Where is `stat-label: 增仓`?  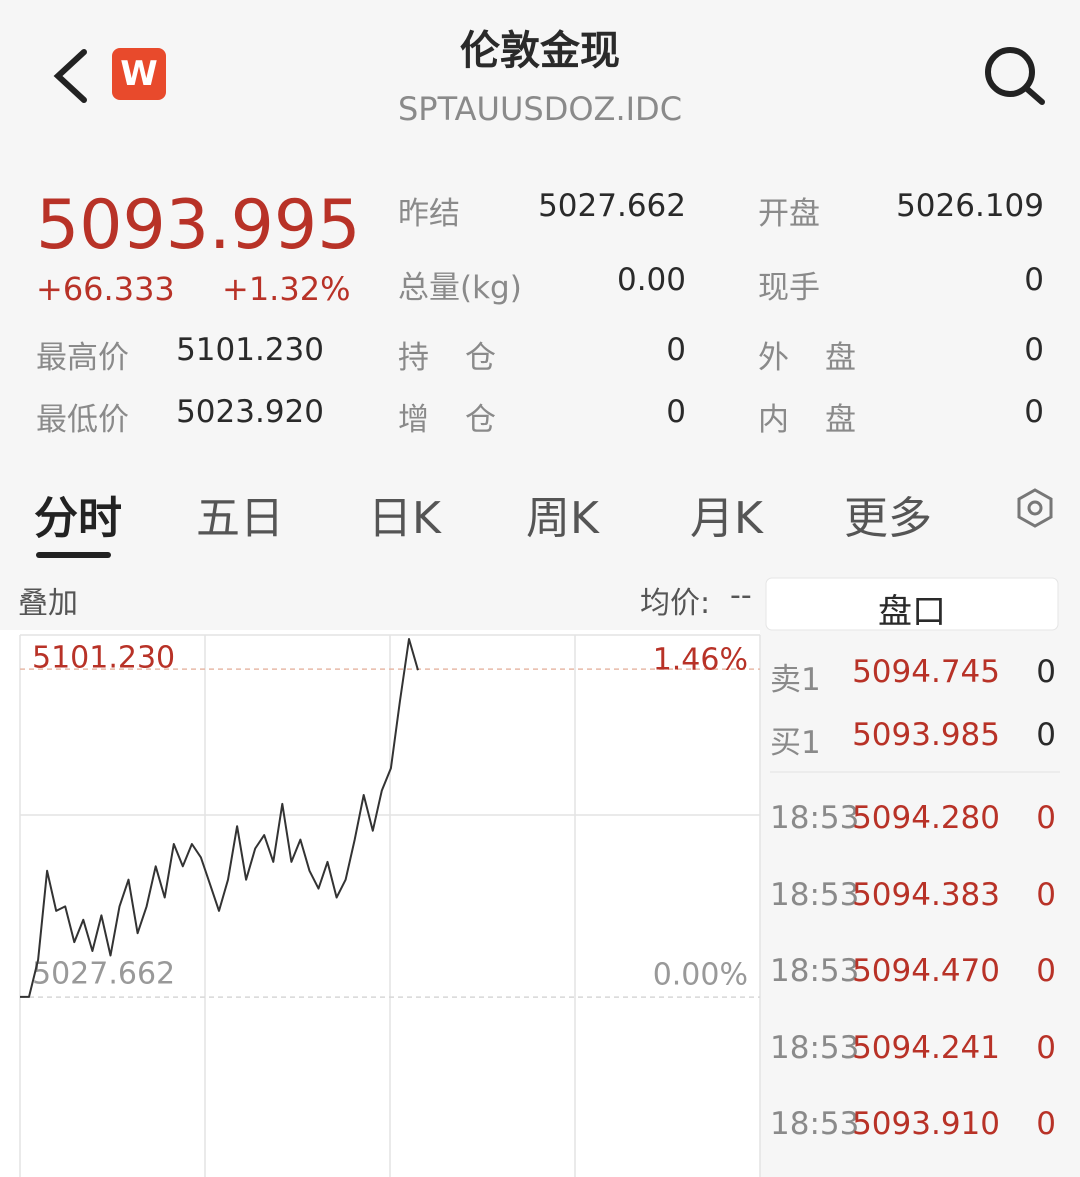 stat-label: 增仓 is located at coordinates (465, 420).